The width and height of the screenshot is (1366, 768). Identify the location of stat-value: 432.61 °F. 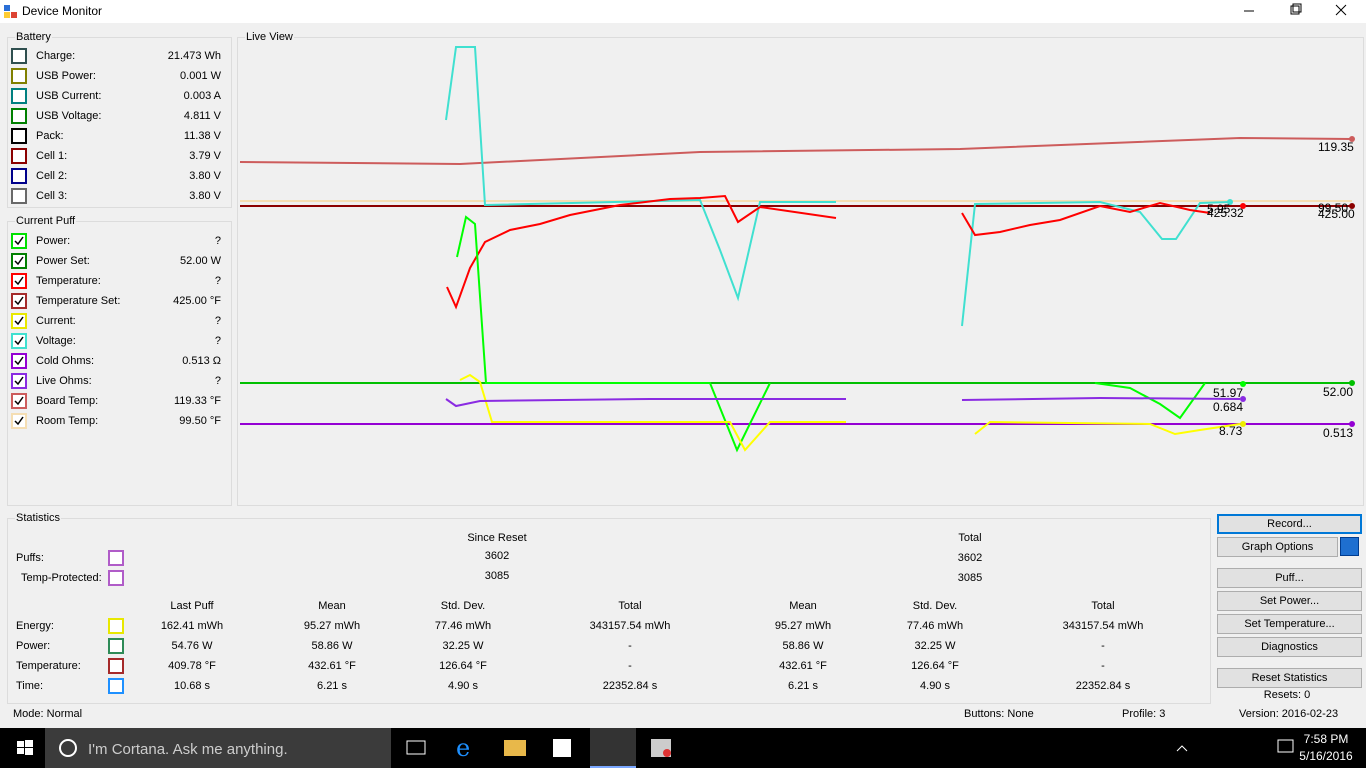
(803, 666).